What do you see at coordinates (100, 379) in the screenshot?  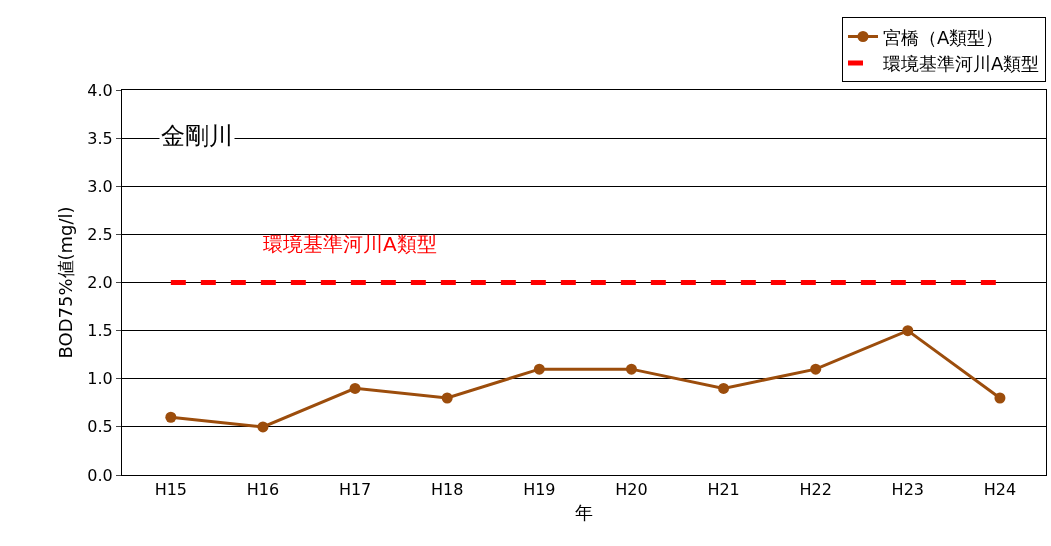 I see `y-tick-label: 1.0` at bounding box center [100, 379].